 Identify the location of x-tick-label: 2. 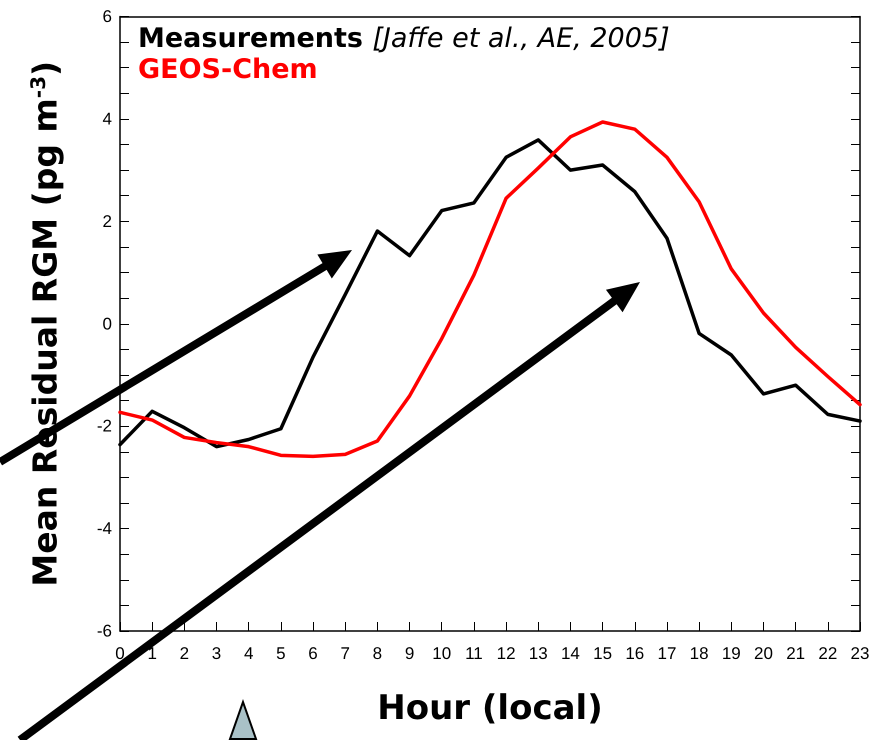
(185, 653).